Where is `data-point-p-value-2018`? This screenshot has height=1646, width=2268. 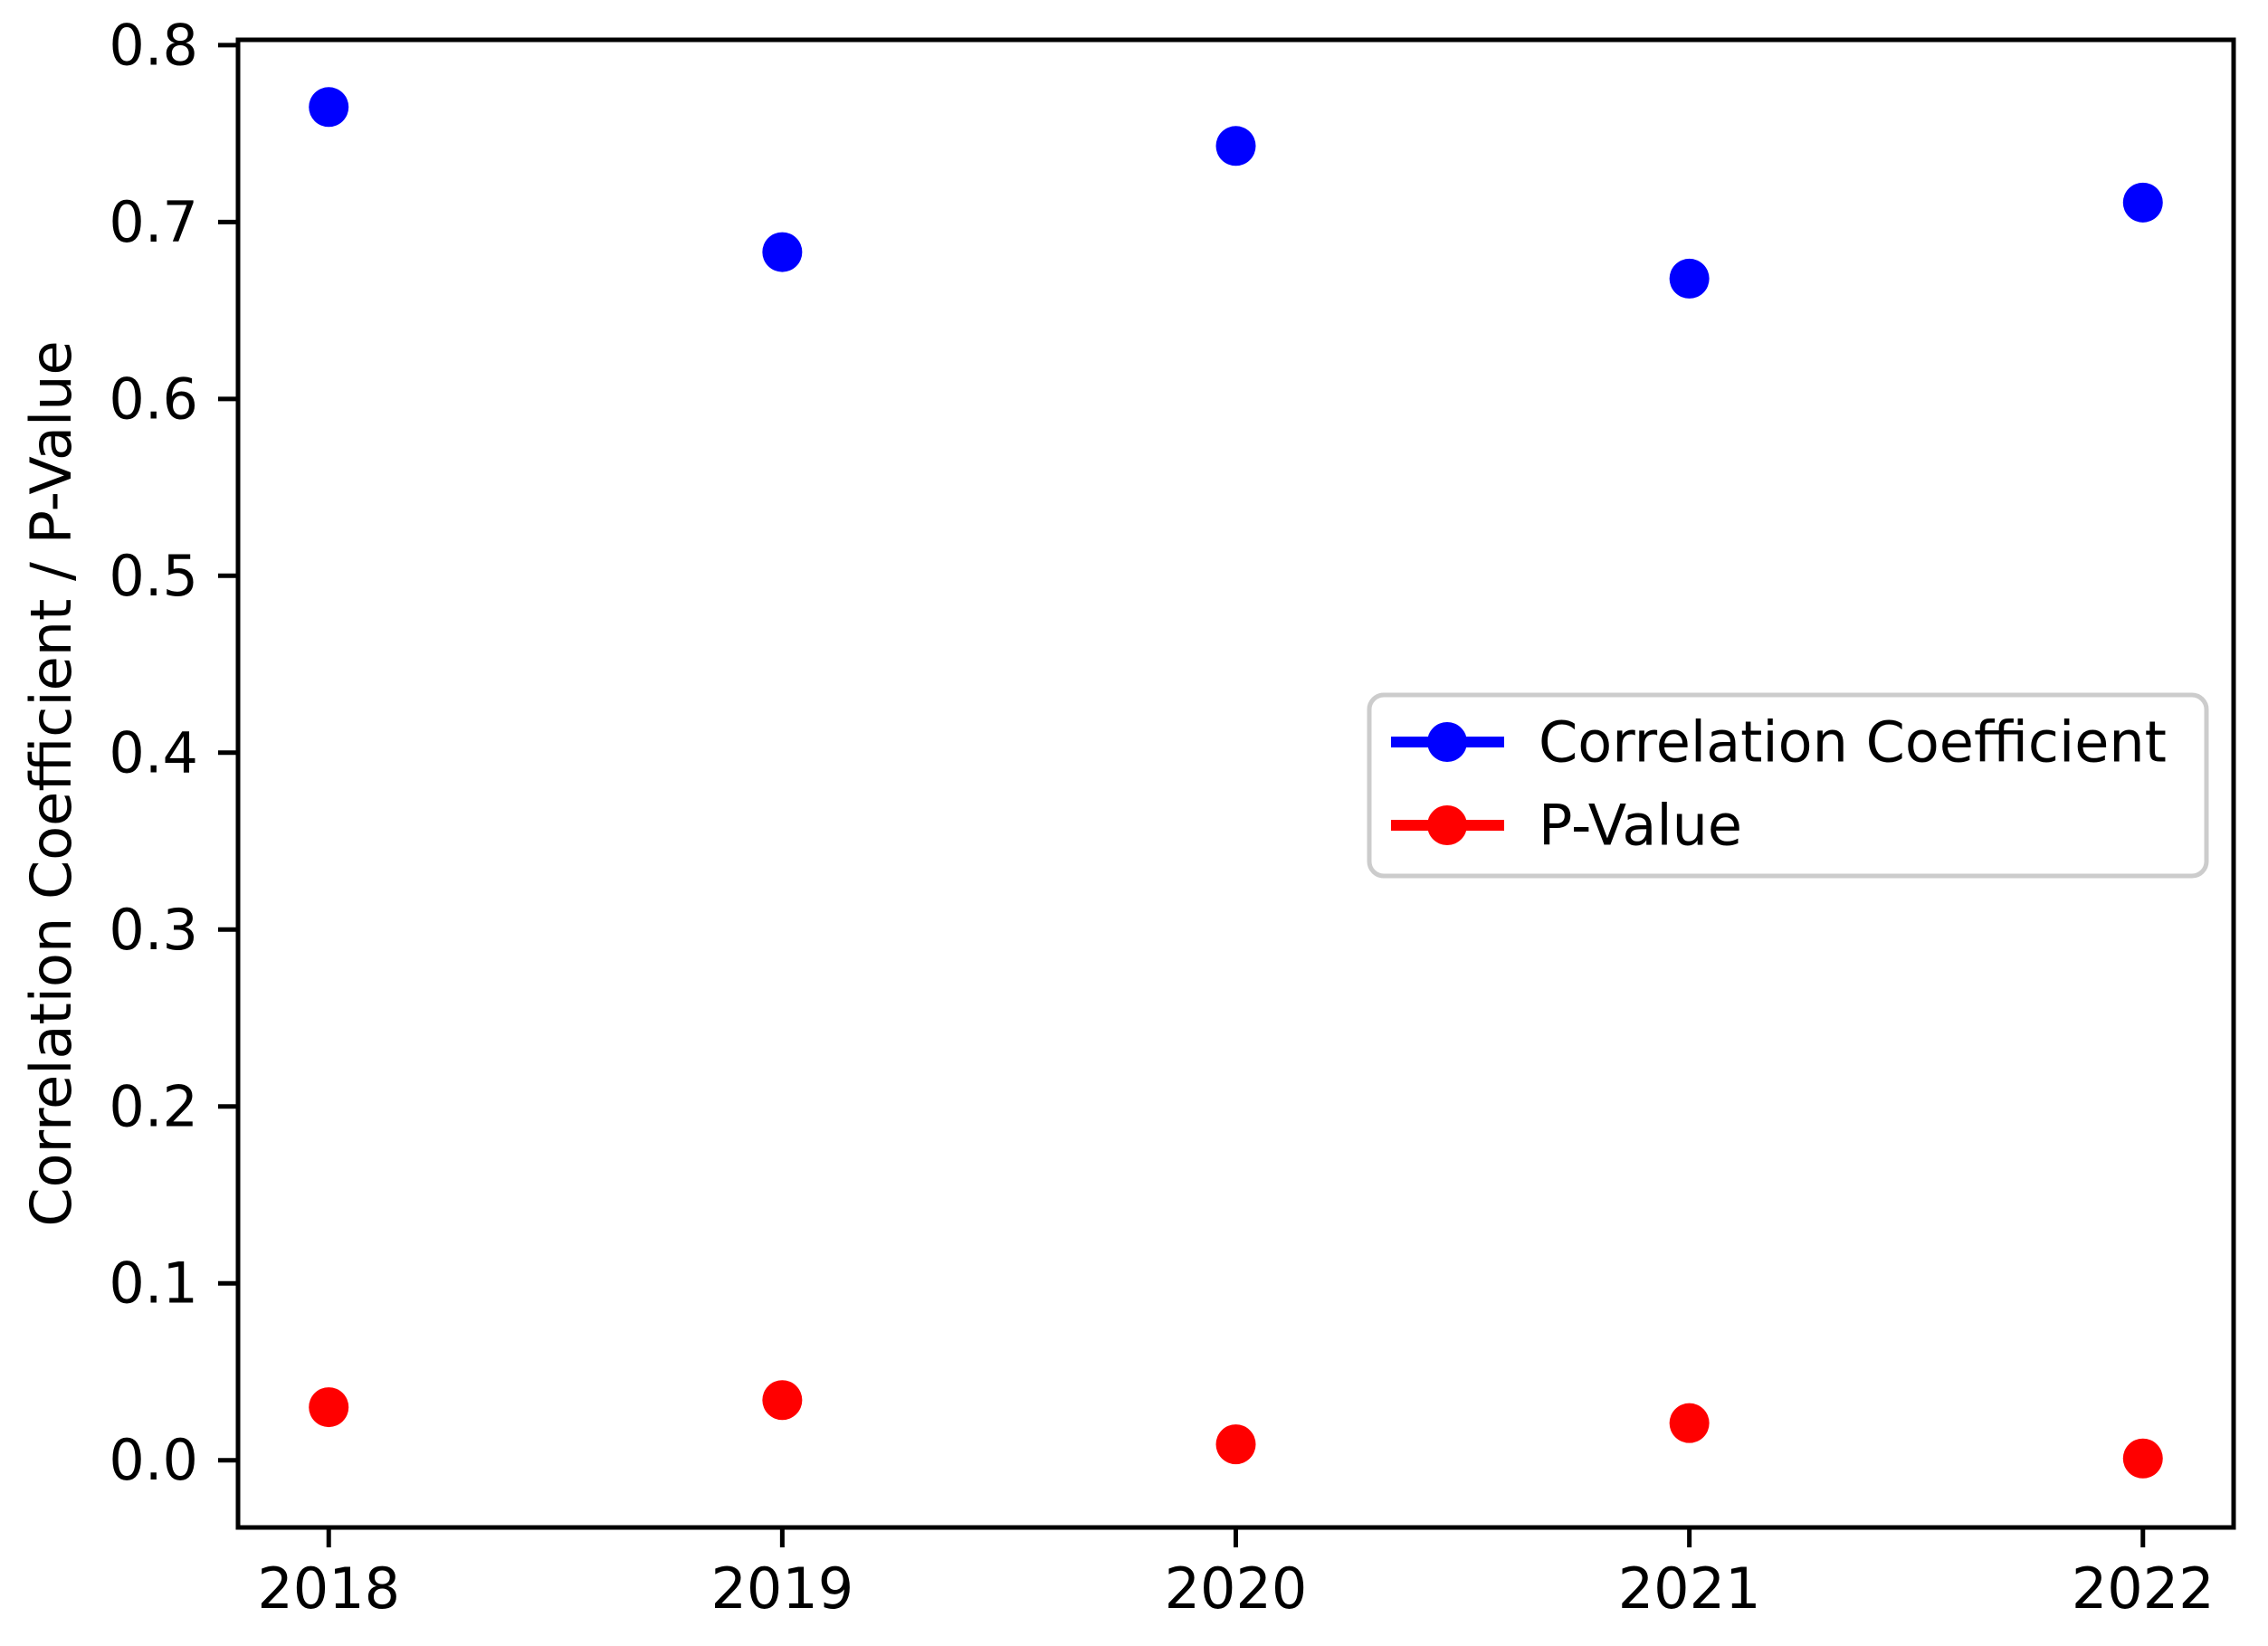
data-point-p-value-2018 is located at coordinates (329, 1407).